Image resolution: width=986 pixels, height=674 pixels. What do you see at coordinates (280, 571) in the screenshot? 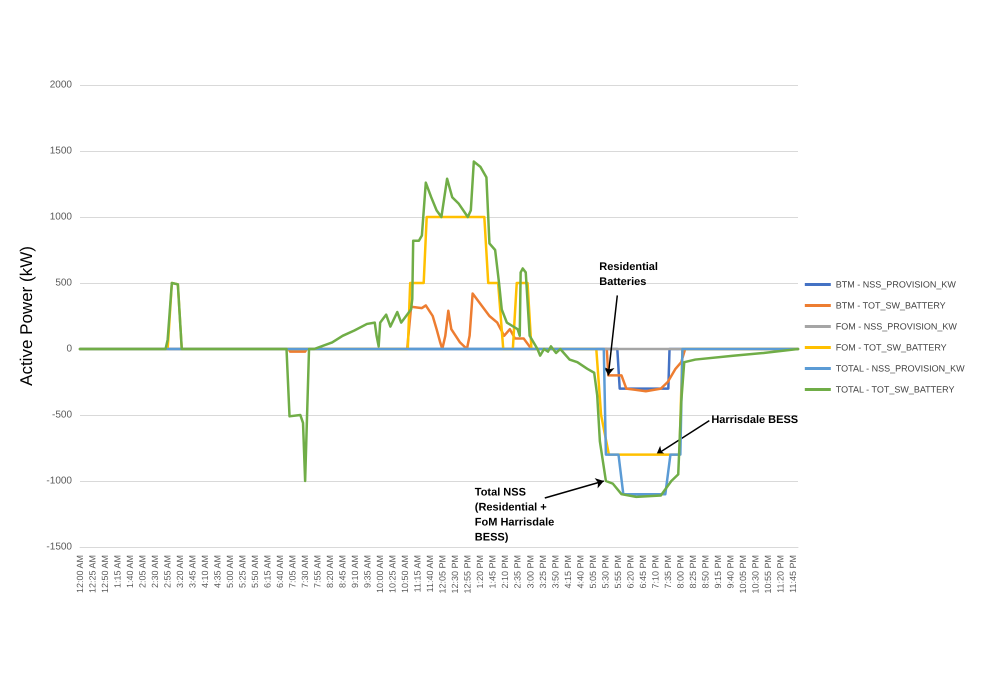
I see `x-tick-label: 6:40 AM` at bounding box center [280, 571].